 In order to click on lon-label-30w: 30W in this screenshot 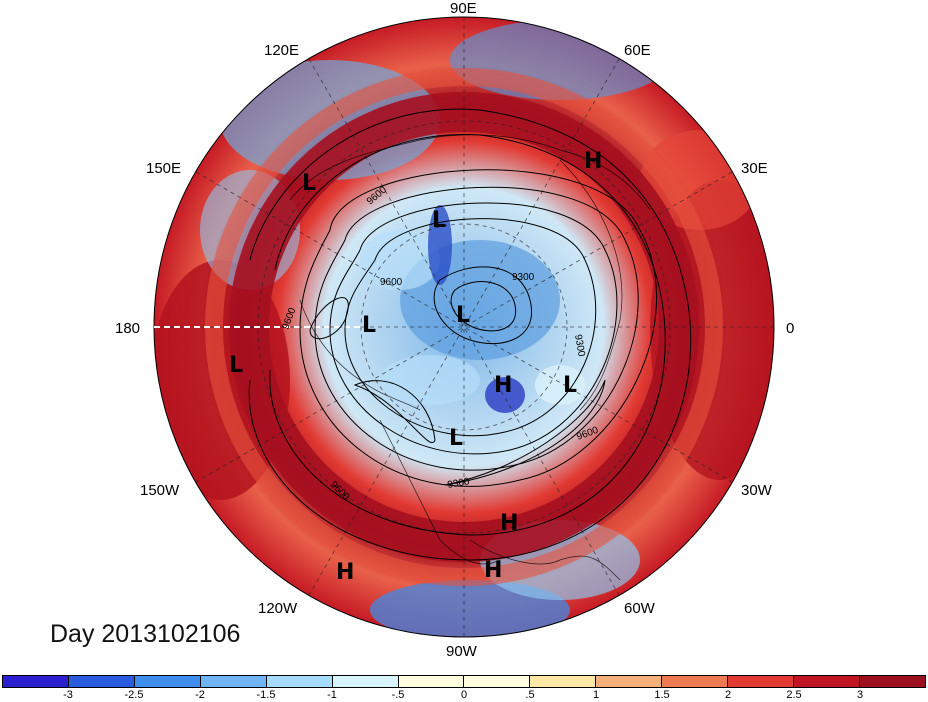, I will do `click(756, 490)`.